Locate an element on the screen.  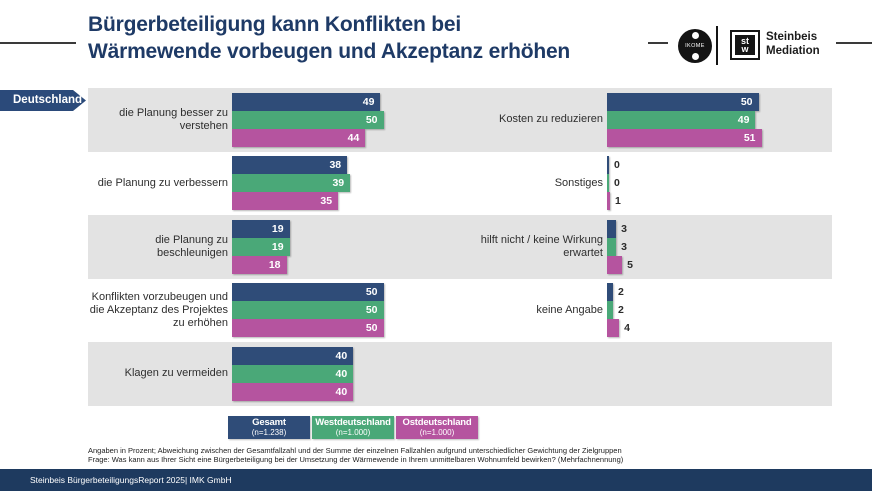
bar-value: 3 is located at coordinates (624, 246).